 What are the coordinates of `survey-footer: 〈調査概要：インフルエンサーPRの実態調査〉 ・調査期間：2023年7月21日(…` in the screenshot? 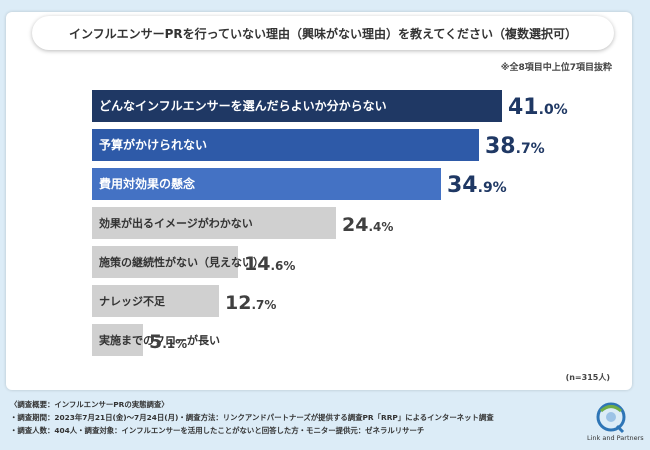 It's located at (290, 417).